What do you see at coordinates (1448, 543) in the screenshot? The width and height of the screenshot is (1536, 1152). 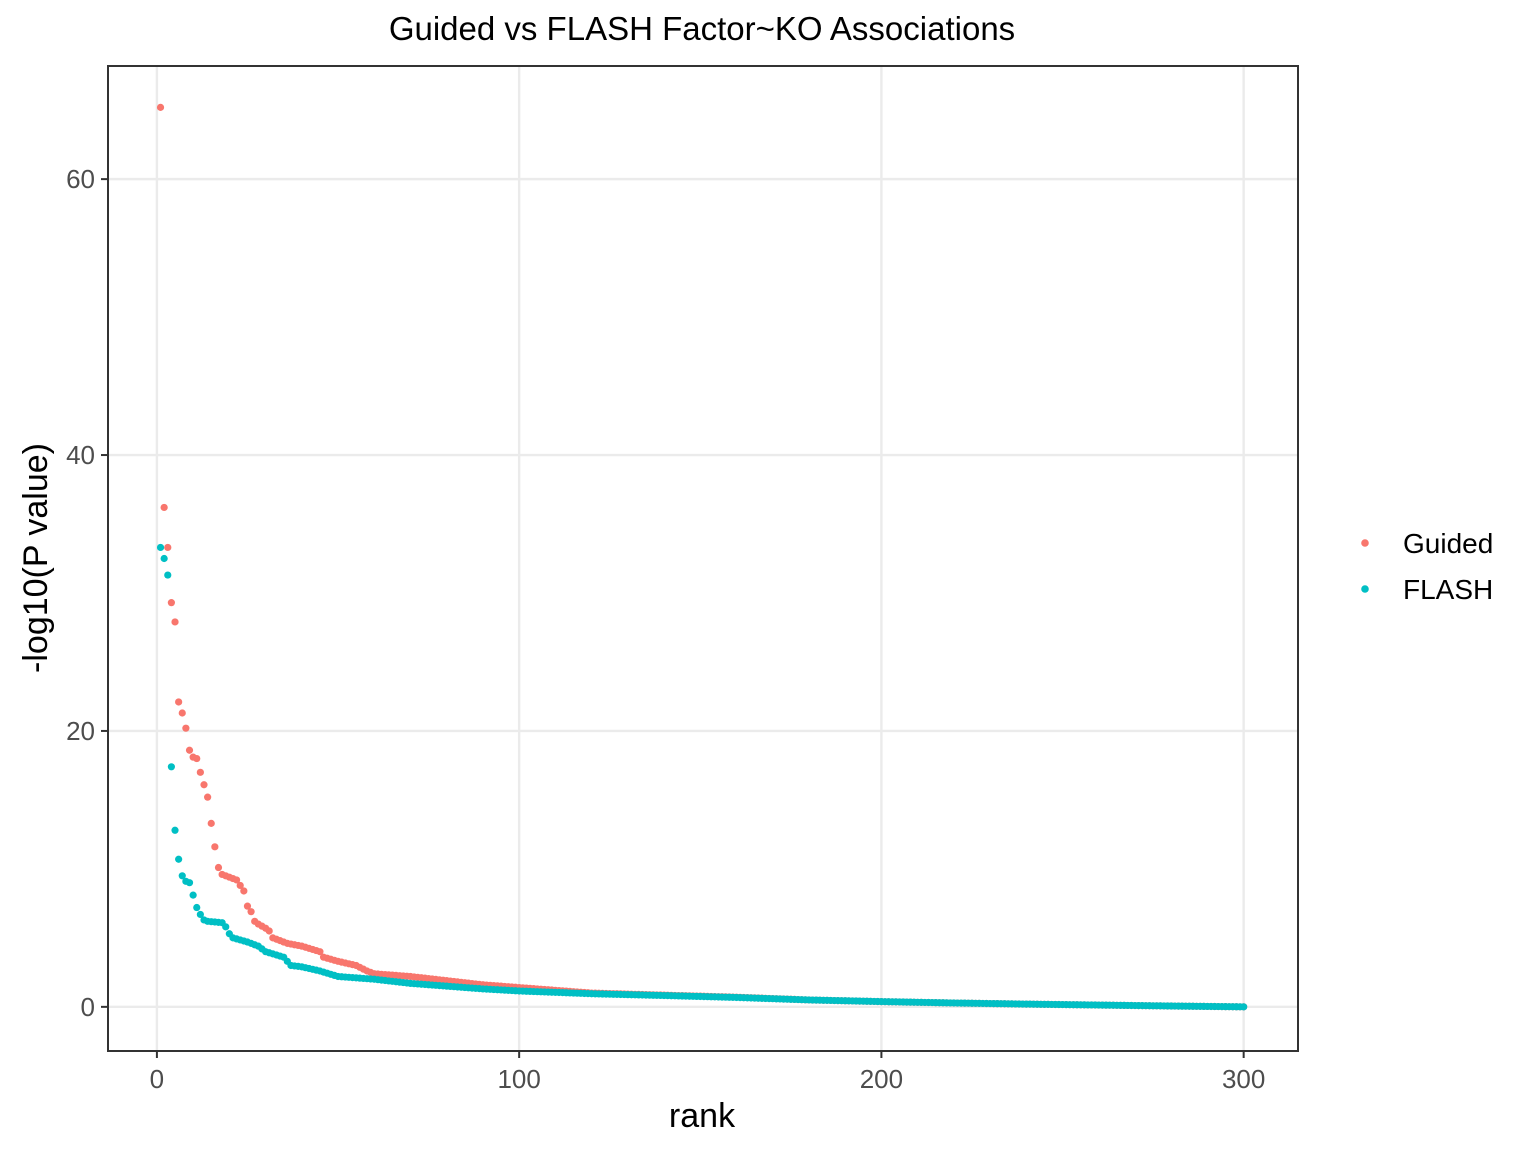 I see `legend-label-guided: Guided` at bounding box center [1448, 543].